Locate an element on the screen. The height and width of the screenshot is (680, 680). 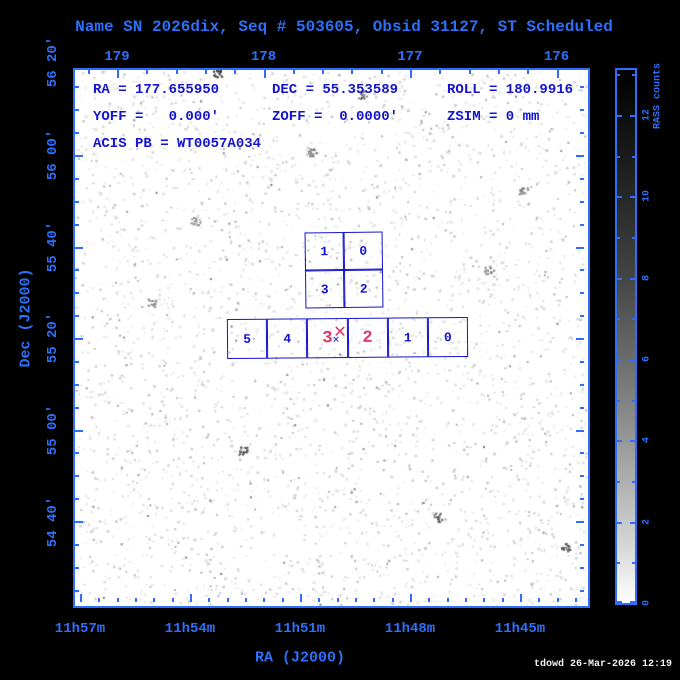
left-axis-tick-label: 54 40' is located at coordinates (53, 522).